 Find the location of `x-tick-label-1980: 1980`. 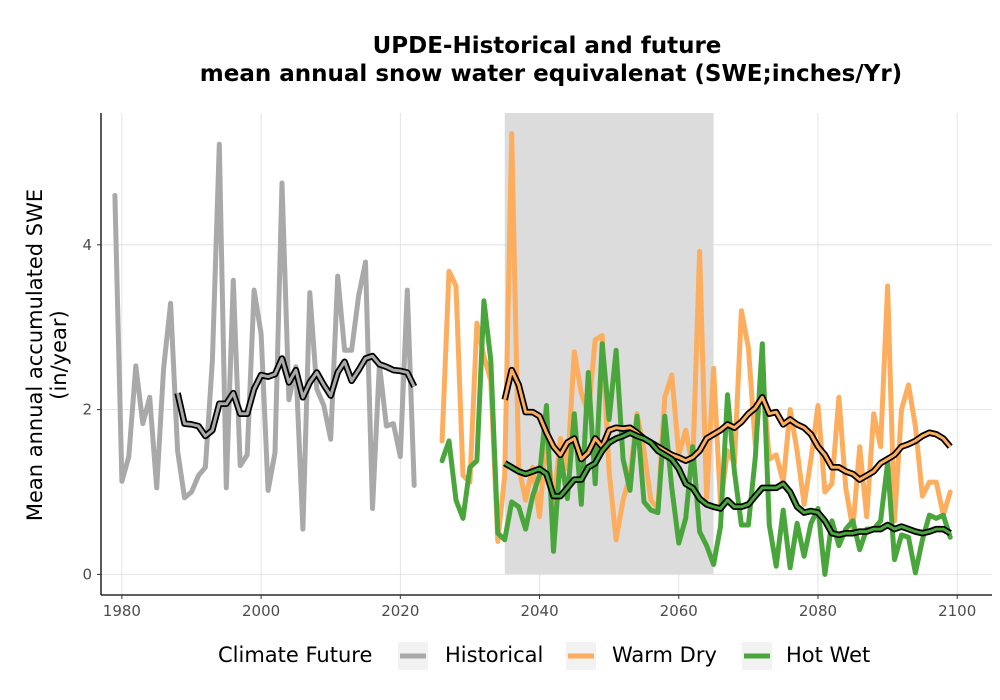

x-tick-label-1980: 1980 is located at coordinates (122, 611).